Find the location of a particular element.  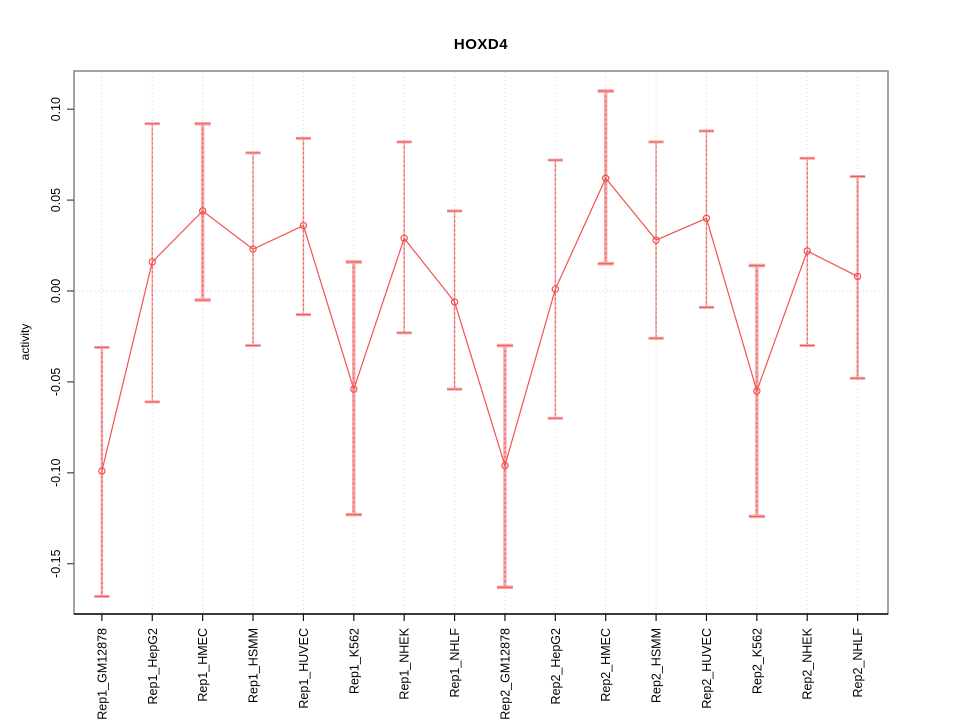

x-tick-label: Rep2_NHLF is located at coordinates (858, 663).